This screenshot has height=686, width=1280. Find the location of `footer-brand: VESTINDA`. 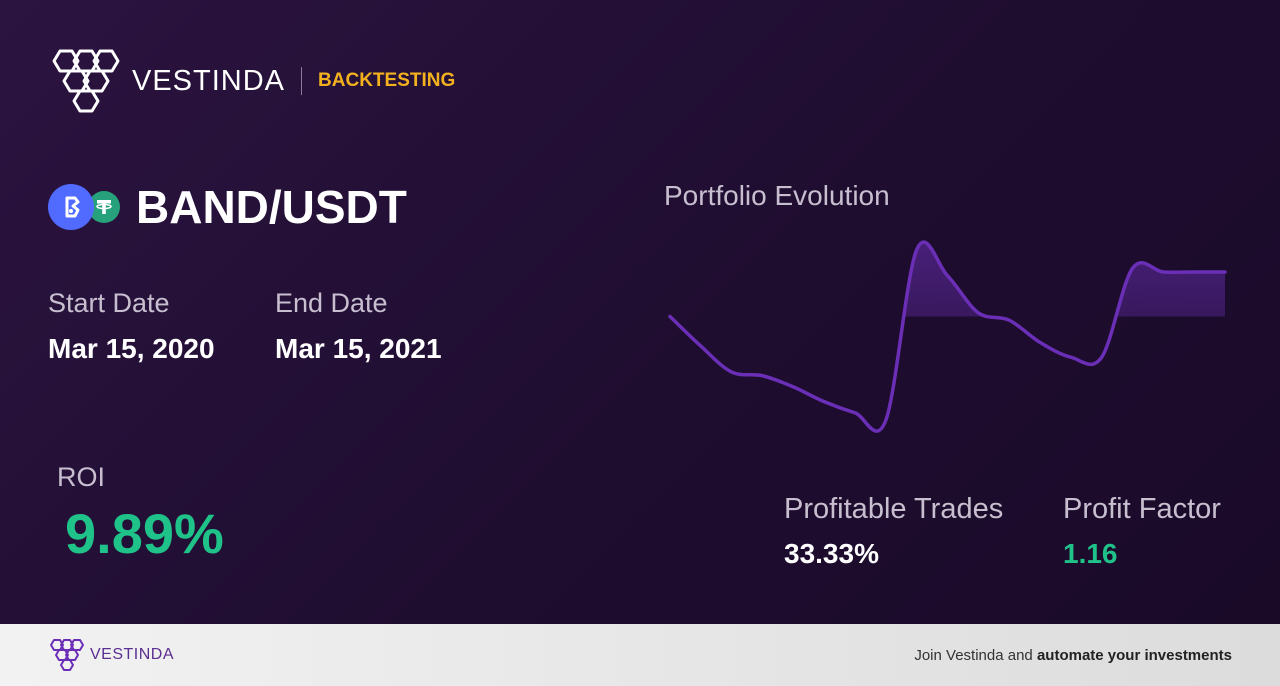

footer-brand: VESTINDA is located at coordinates (111, 655).